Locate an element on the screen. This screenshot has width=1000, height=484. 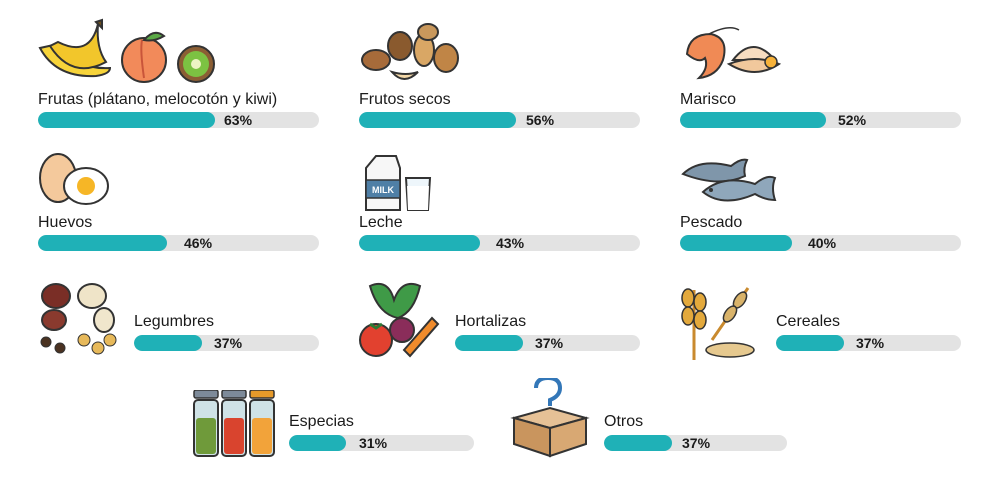
value-label: 52% is located at coordinates (852, 120).